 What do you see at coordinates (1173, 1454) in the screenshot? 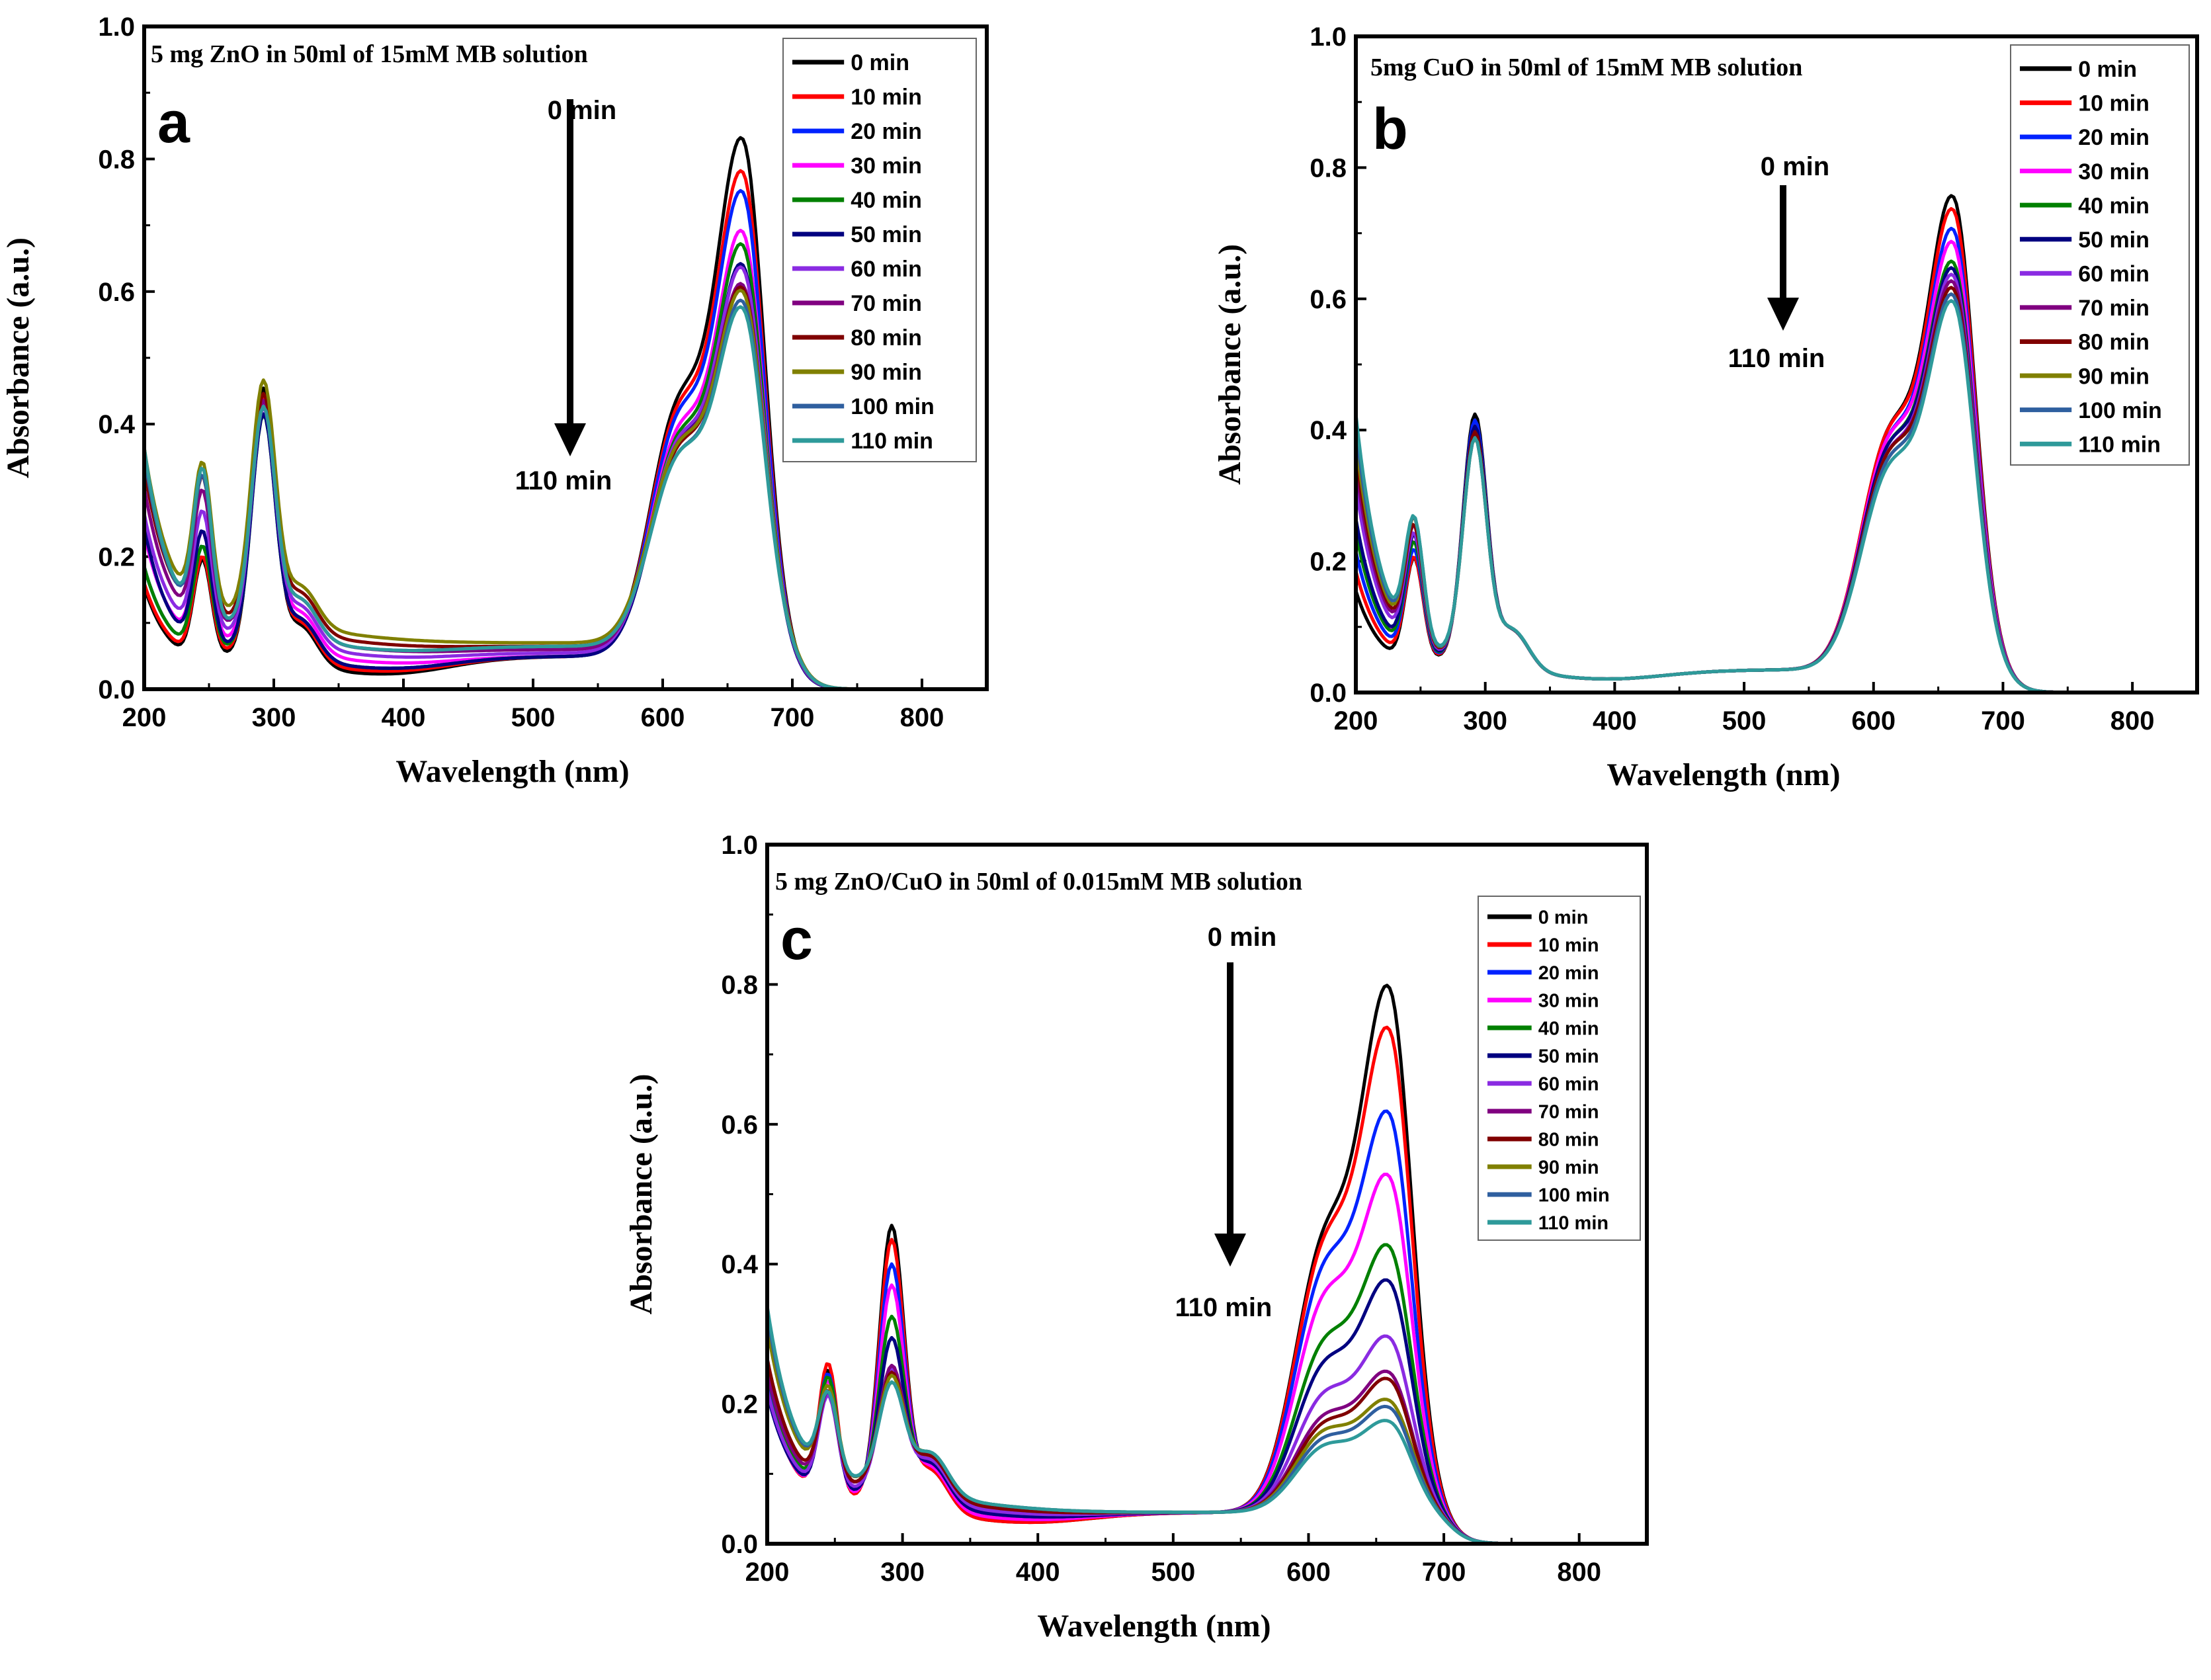
I see `series-line-70-min` at bounding box center [1173, 1454].